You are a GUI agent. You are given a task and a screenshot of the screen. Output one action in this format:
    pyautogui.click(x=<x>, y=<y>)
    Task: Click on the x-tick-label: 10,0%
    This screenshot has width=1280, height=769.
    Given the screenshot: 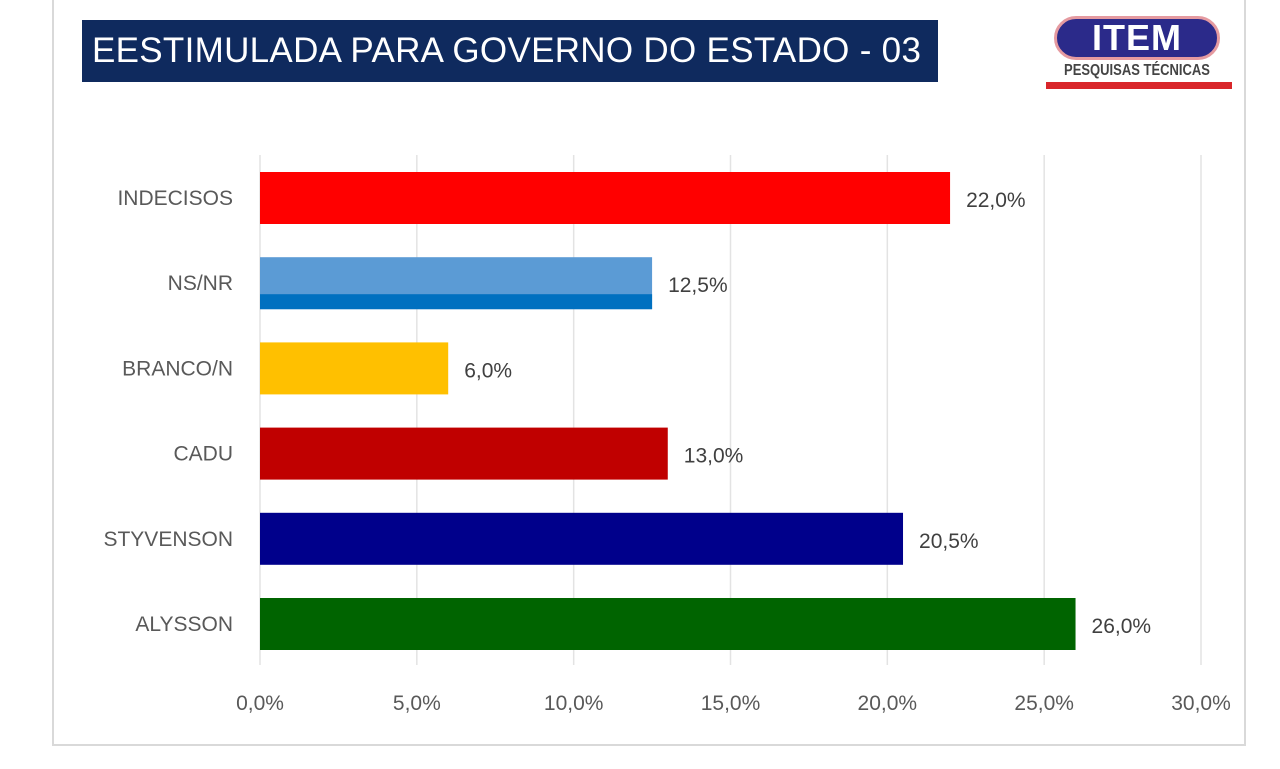 What is the action you would take?
    pyautogui.click(x=574, y=703)
    